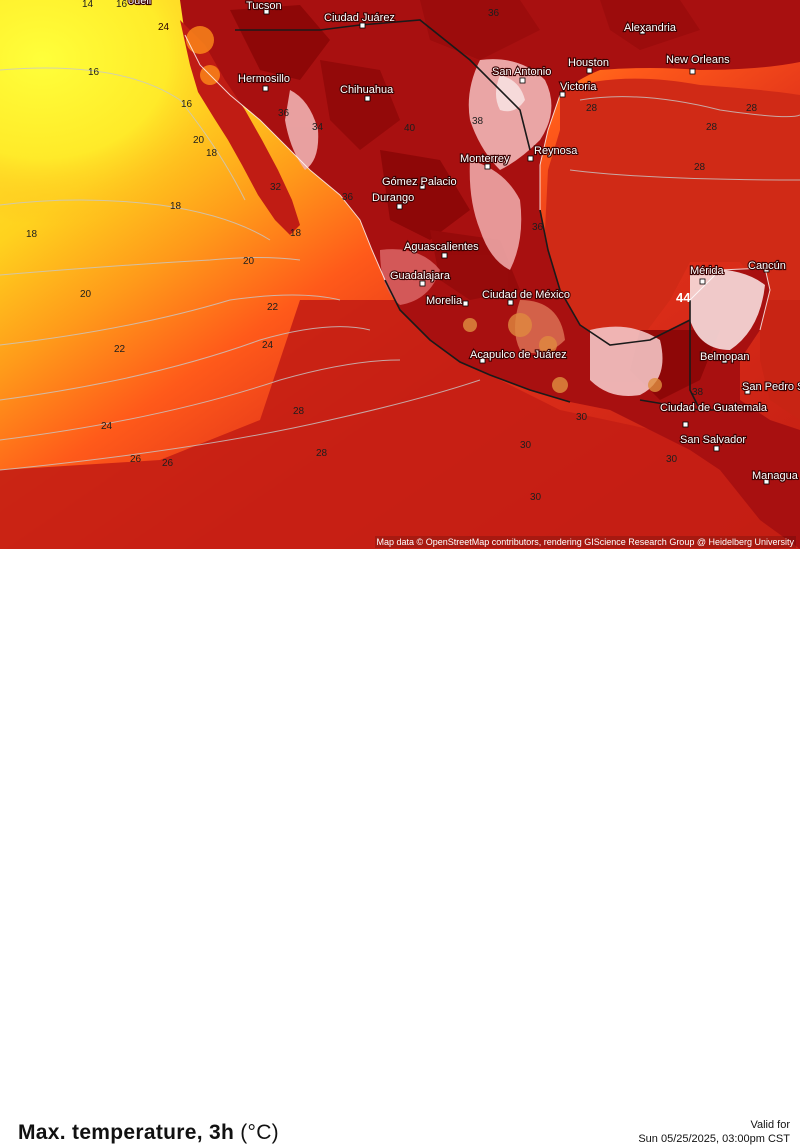 Image resolution: width=800 pixels, height=1146 pixels. Describe the element at coordinates (770, 1125) in the screenshot. I see `valid-label: Valid for` at that location.